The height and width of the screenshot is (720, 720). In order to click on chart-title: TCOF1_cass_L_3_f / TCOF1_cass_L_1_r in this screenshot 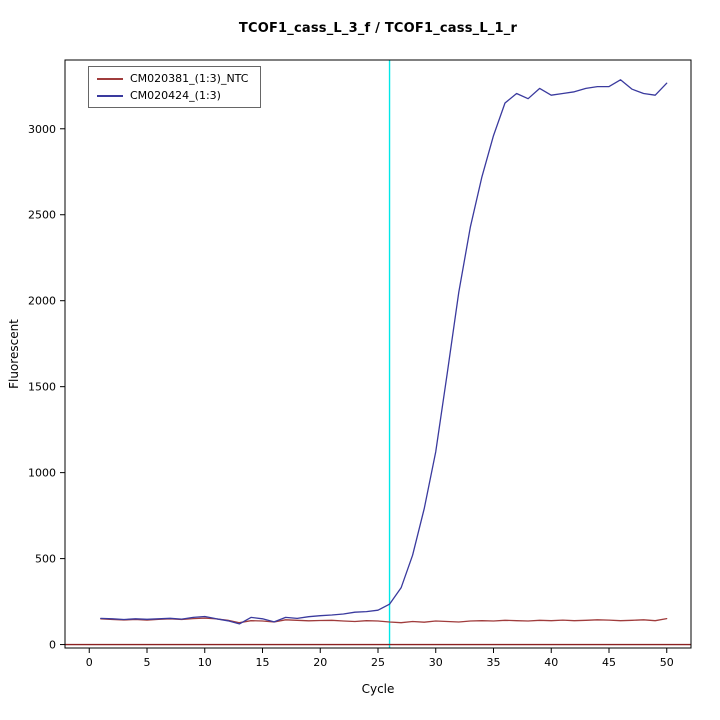, I will do `click(378, 28)`.